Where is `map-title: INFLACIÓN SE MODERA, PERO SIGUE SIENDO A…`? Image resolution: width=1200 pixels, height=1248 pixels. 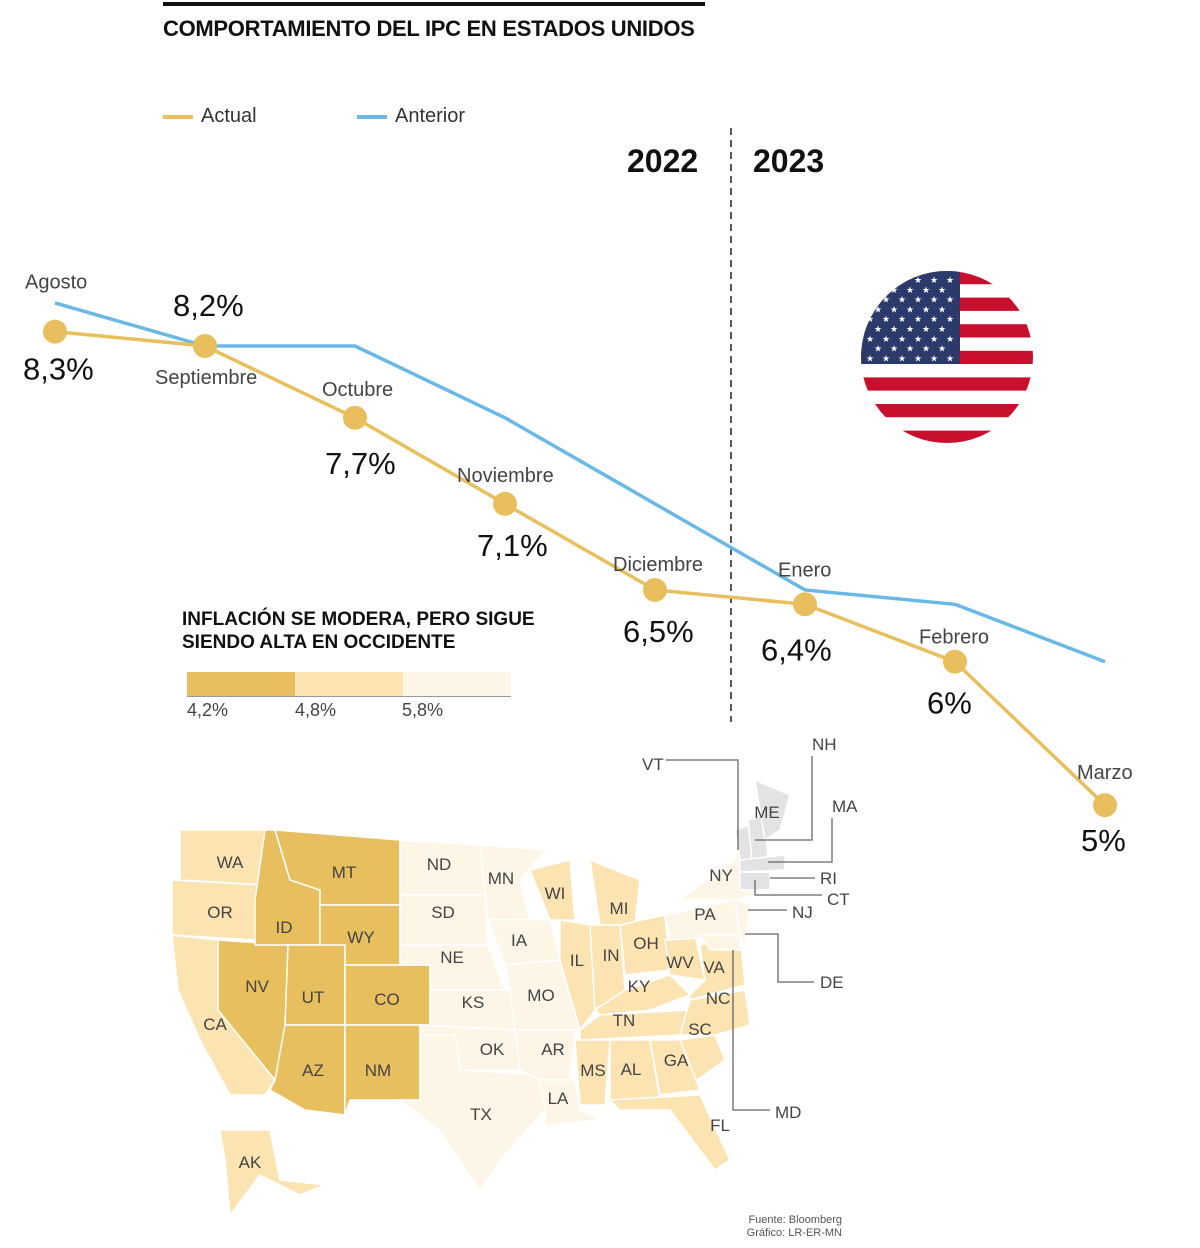 map-title: INFLACIÓN SE MODERA, PERO SIGUE SIENDO A… is located at coordinates (358, 631).